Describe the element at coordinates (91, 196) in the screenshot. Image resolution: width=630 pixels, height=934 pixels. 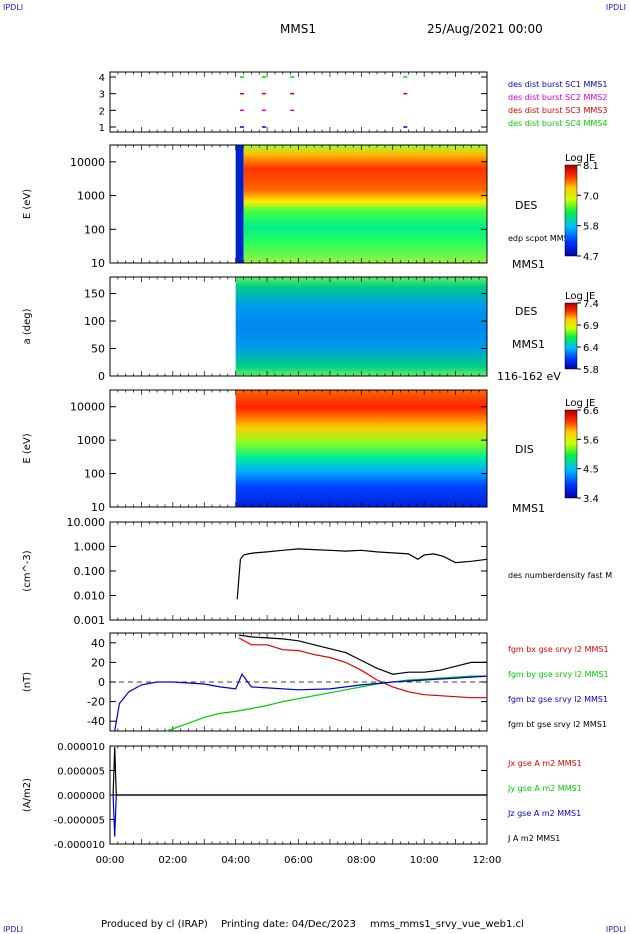
I see `des-energy-ytick-label: 1000` at that location.